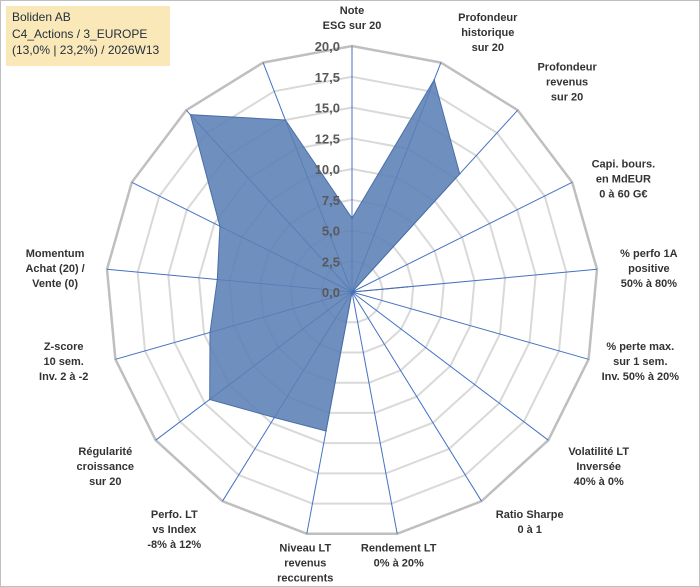  What do you see at coordinates (567, 82) in the screenshot?
I see `axis-label: Profondeur revenus sur 20` at bounding box center [567, 82].